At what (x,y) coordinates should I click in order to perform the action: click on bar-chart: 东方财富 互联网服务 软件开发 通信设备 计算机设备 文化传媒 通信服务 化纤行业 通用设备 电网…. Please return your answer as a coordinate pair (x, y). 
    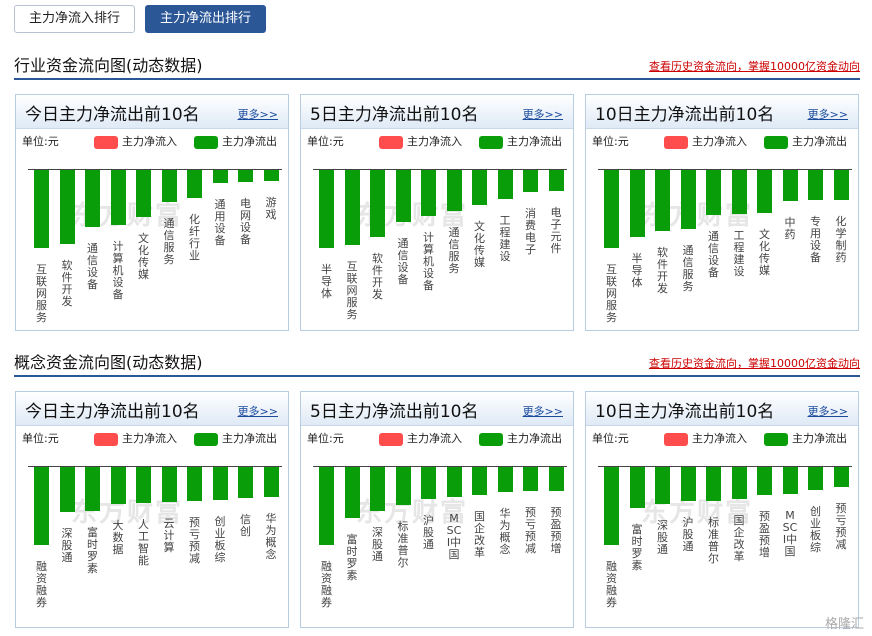
    Looking at the image, I should click on (153, 241).